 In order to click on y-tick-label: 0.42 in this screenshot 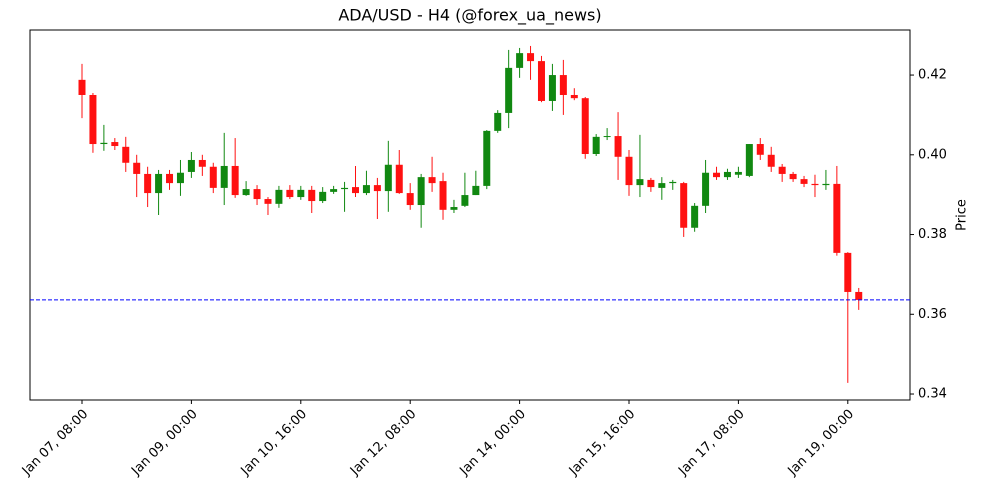, I will do `click(932, 75)`.